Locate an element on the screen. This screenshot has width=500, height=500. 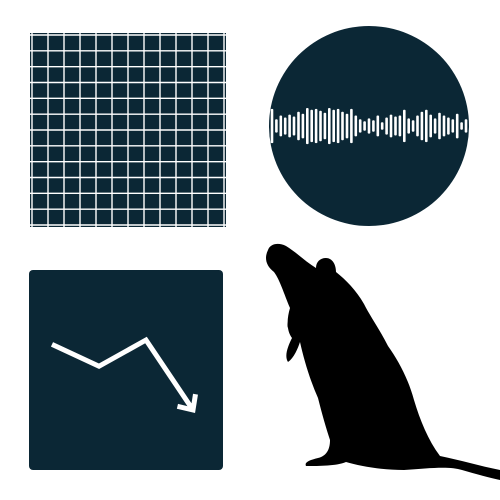
arrow-head is located at coordinates (187, 403).